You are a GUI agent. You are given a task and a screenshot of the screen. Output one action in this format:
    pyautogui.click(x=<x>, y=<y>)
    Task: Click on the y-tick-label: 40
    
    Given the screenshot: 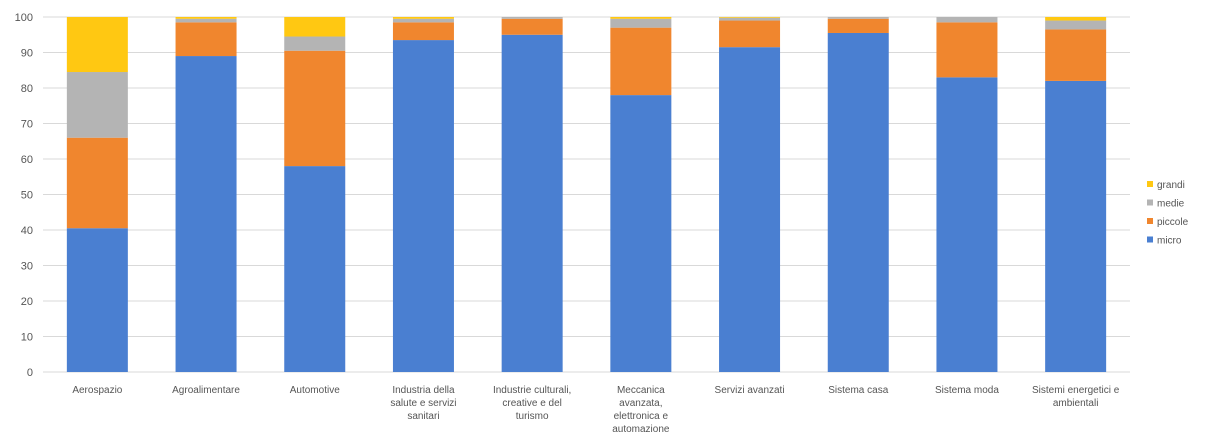 What is the action you would take?
    pyautogui.click(x=27, y=231)
    